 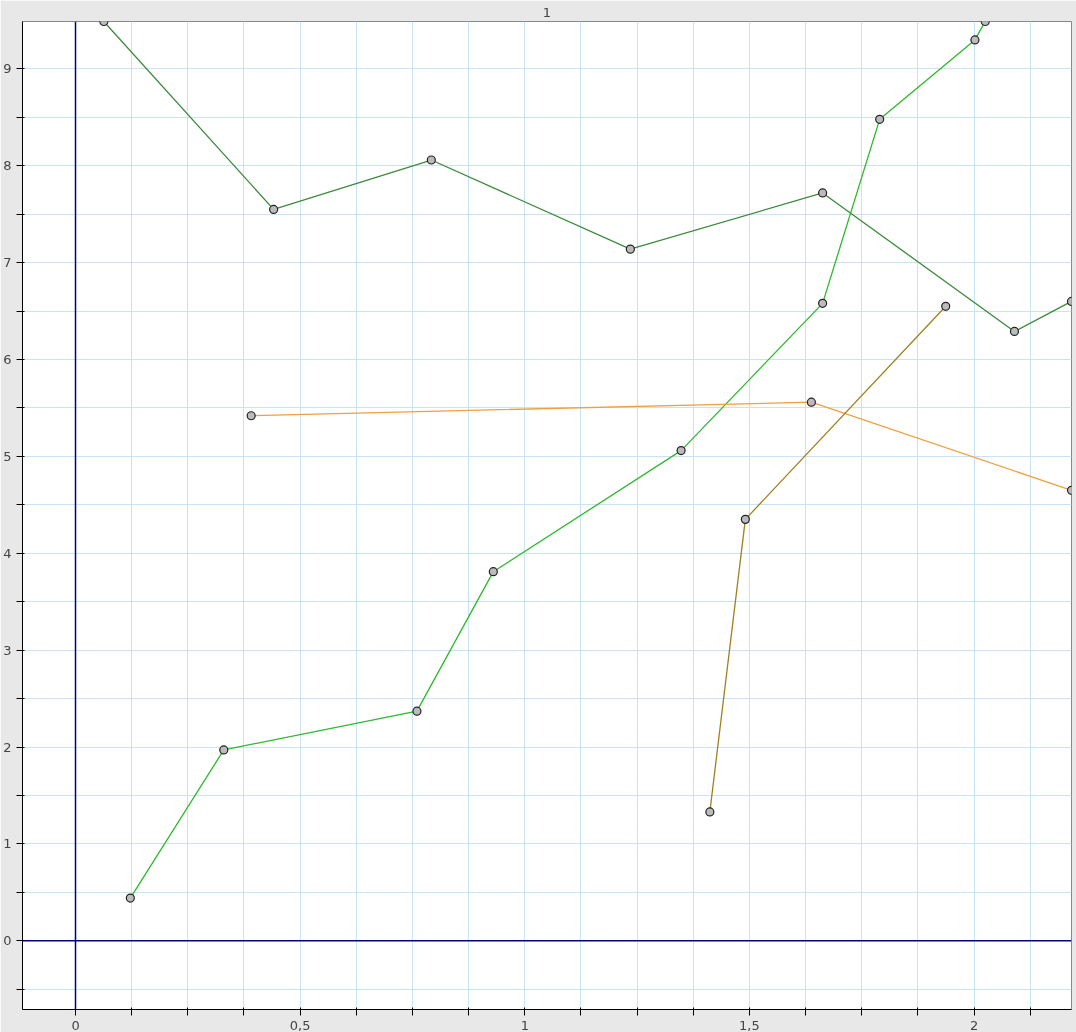 What do you see at coordinates (300, 1024) in the screenshot?
I see `x-tick-label: 0,5` at bounding box center [300, 1024].